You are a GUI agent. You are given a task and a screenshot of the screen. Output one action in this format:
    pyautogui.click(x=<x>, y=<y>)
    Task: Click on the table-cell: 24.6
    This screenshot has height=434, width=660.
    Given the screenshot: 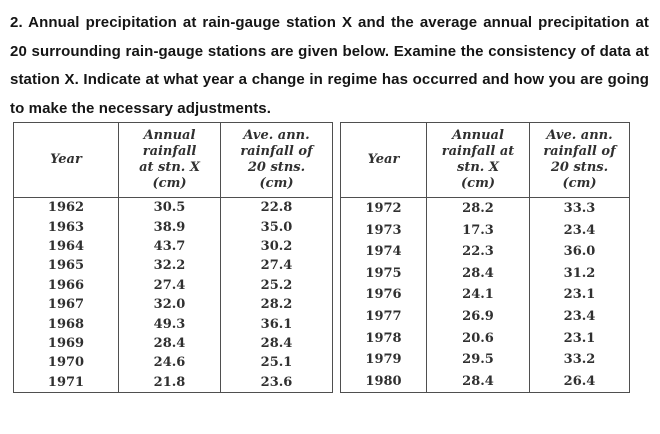 What is the action you would take?
    pyautogui.click(x=169, y=363)
    